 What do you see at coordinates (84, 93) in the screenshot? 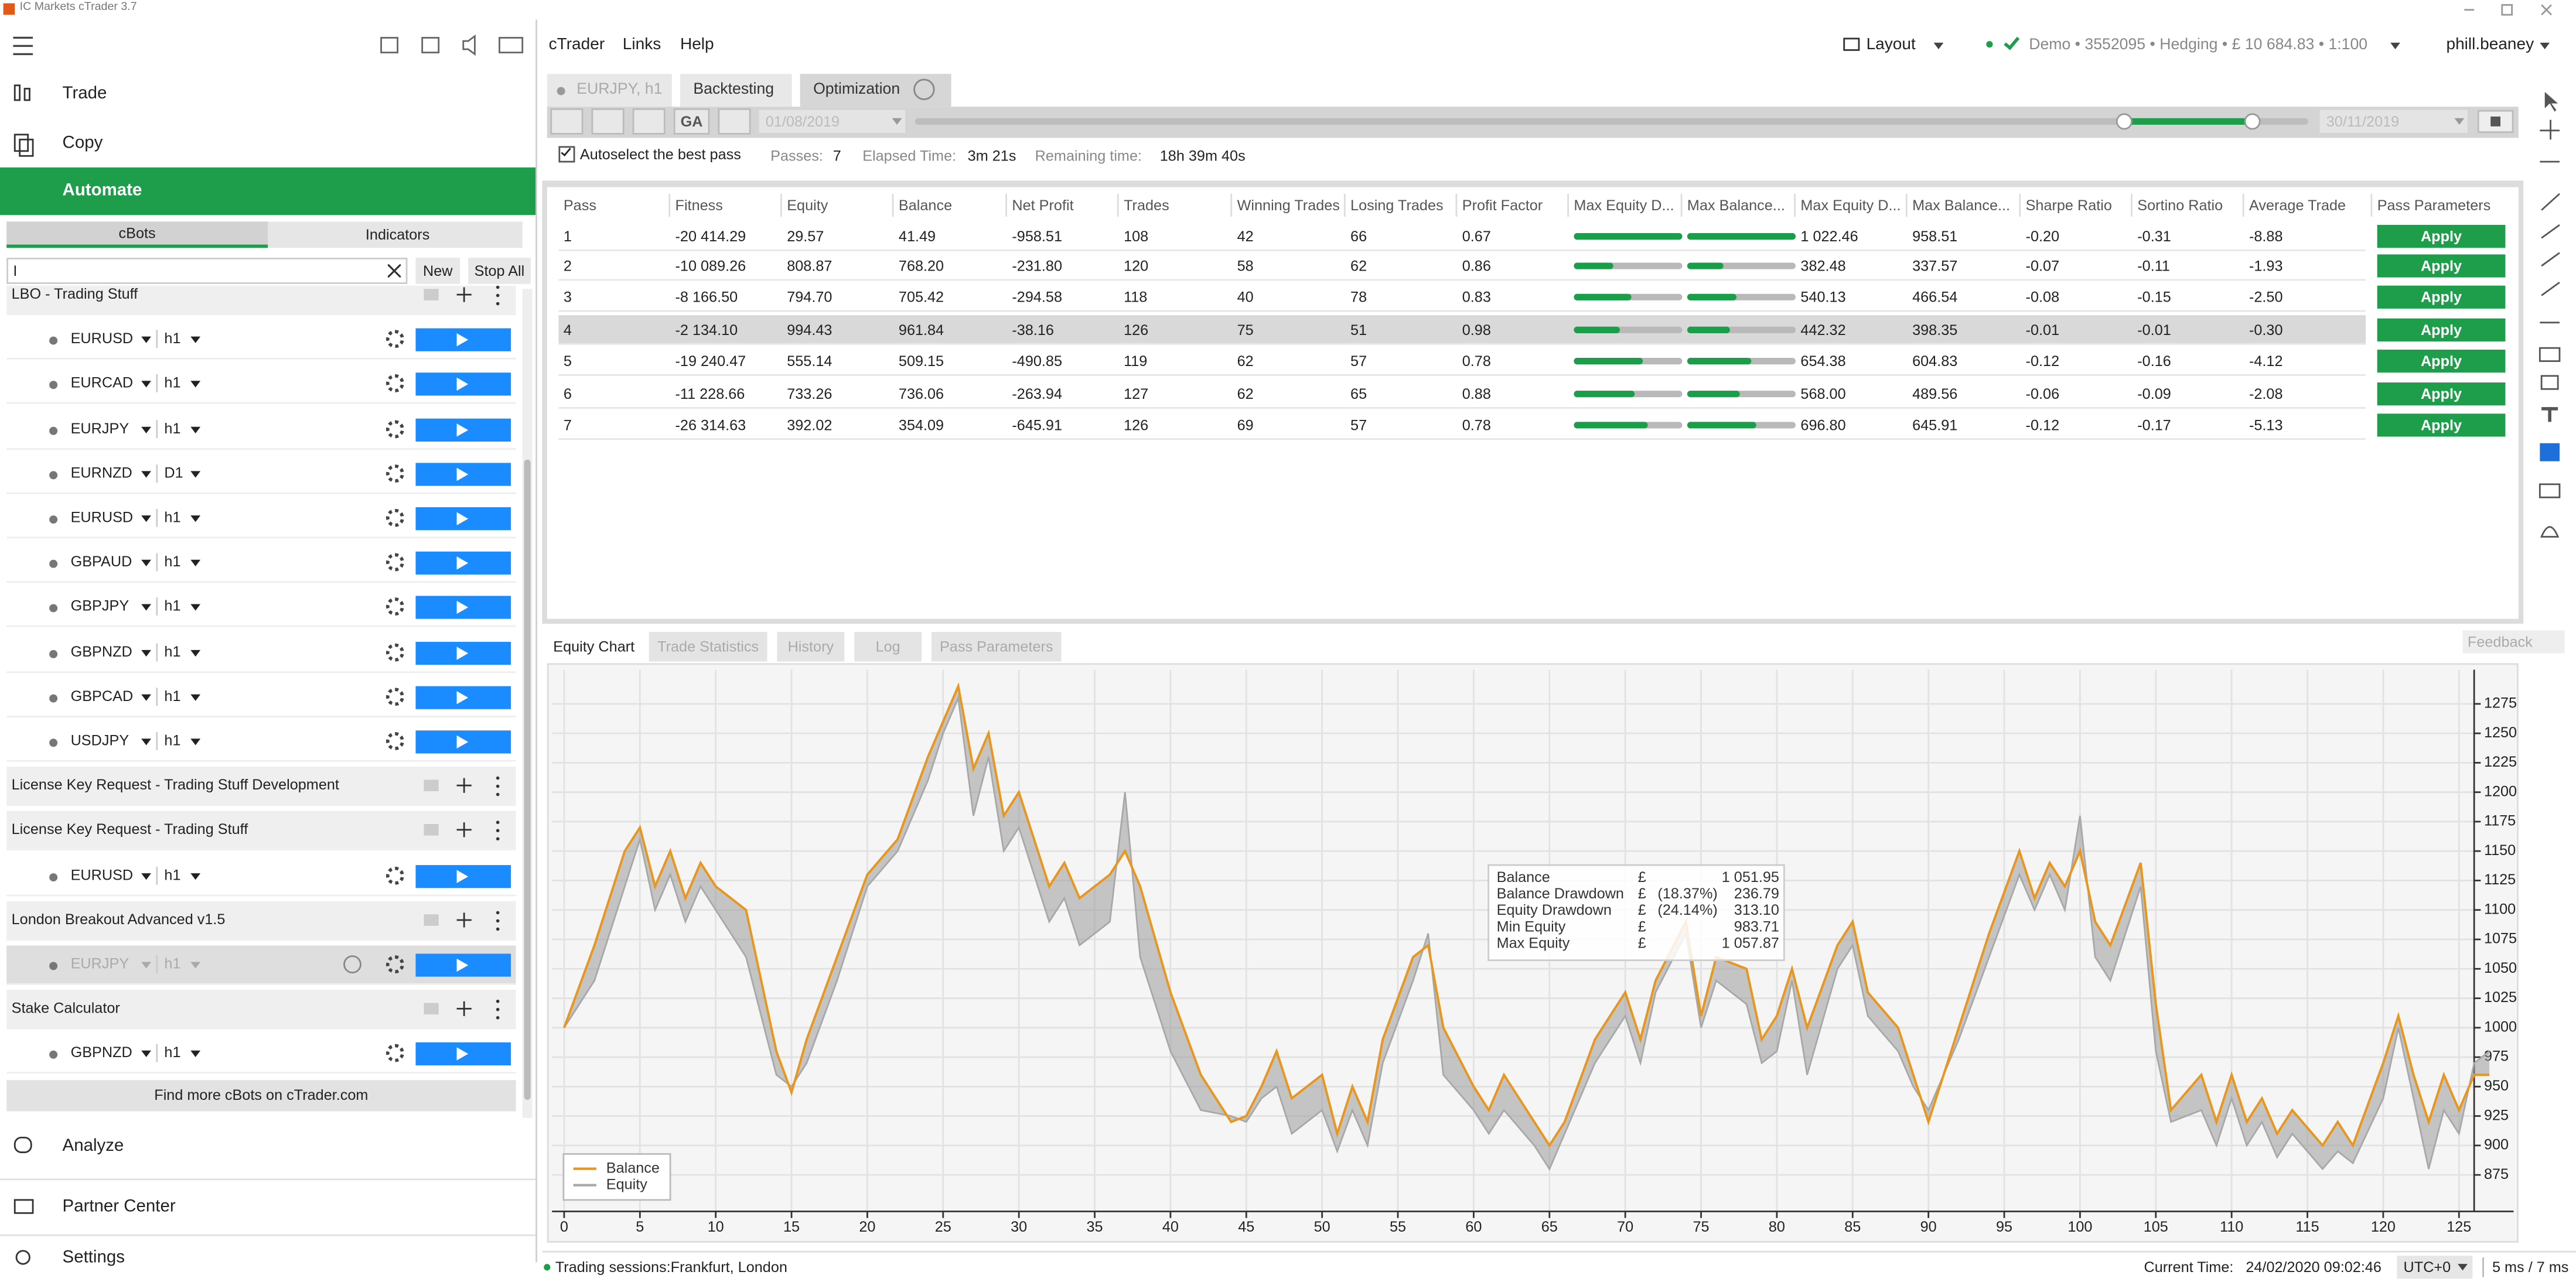
I see `nav-item: Trade` at bounding box center [84, 93].